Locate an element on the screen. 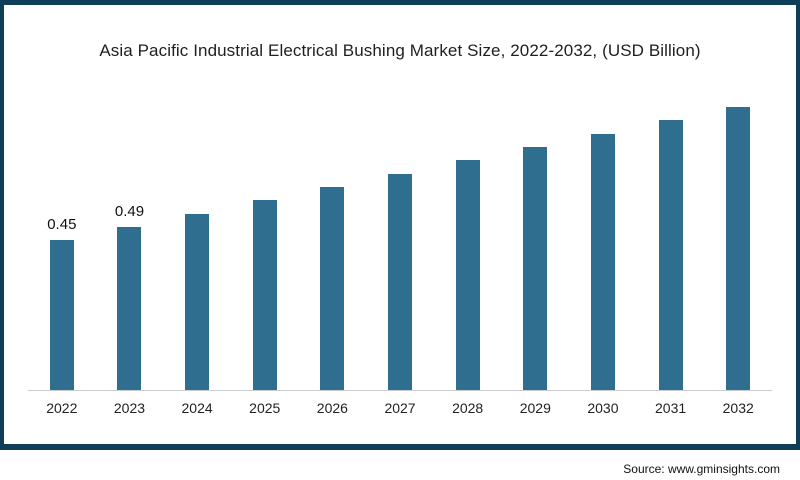 Image resolution: width=800 pixels, height=480 pixels. x-tick-2024: 2024 is located at coordinates (197, 408).